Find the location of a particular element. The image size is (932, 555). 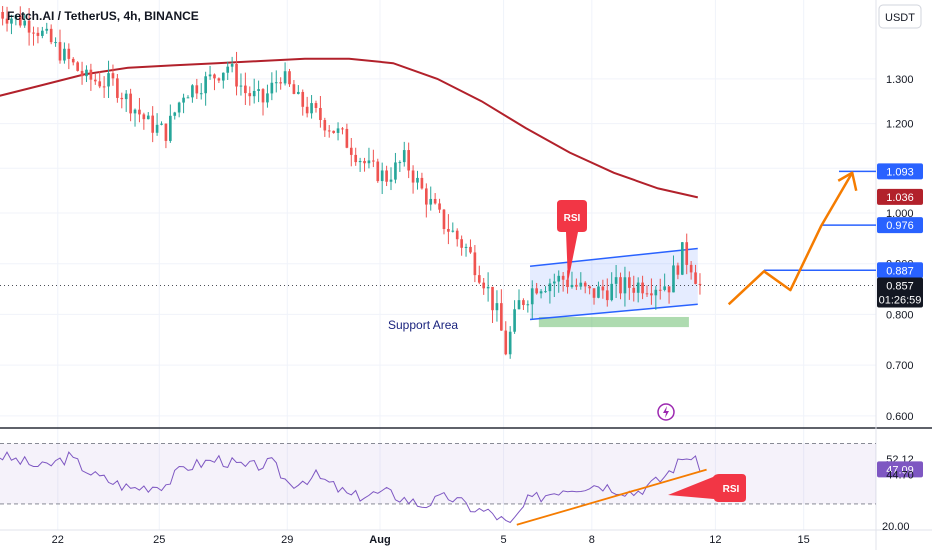

price-label-bg is located at coordinates (900, 171).